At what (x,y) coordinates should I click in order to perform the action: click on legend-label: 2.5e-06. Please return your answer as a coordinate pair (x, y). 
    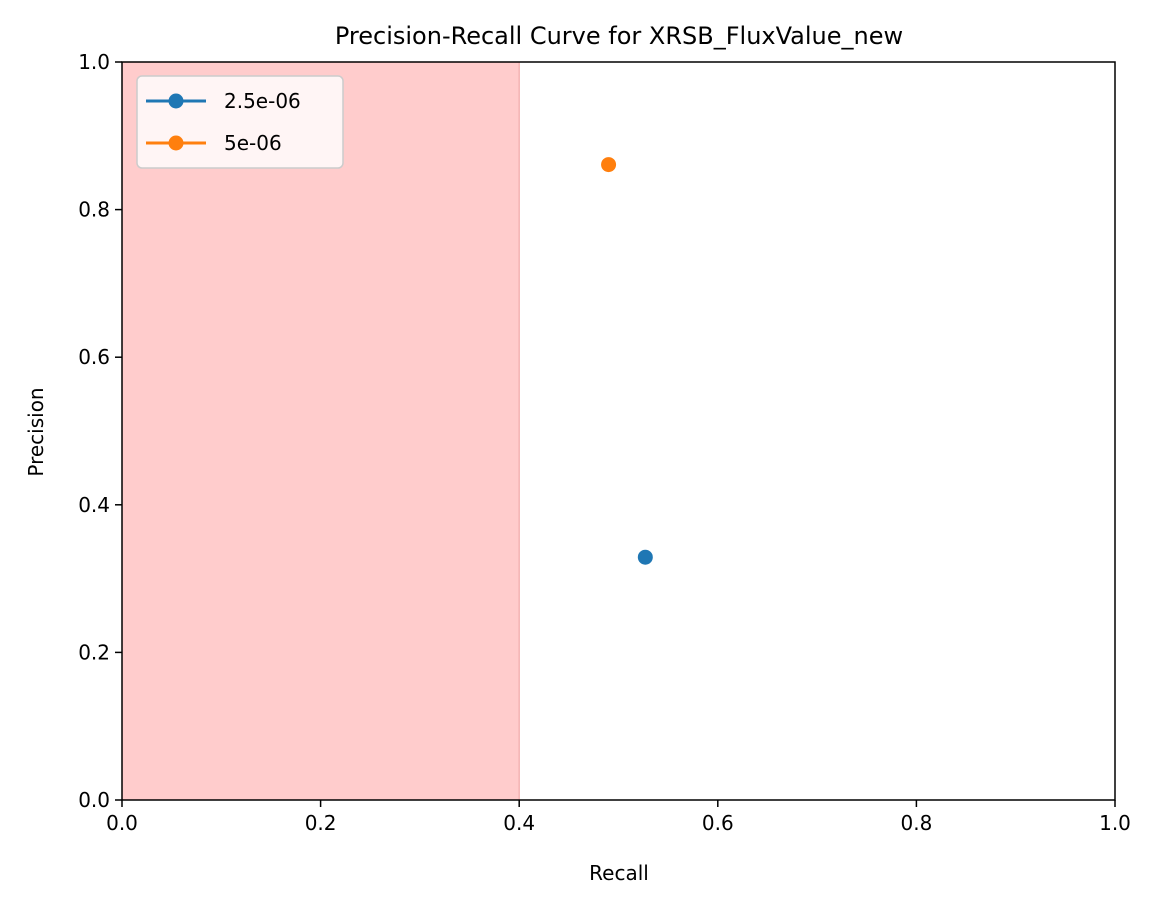
    Looking at the image, I should click on (262, 101).